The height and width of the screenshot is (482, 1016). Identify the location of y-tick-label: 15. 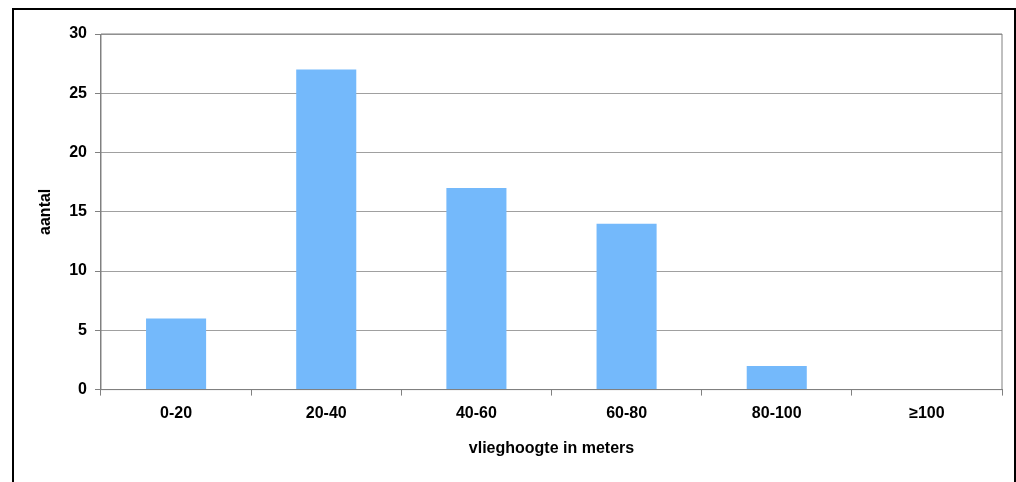
(78, 211).